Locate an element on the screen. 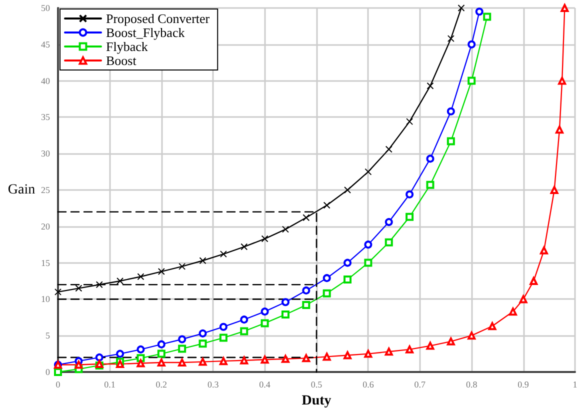  x-tick-label: 0.3 is located at coordinates (213, 385).